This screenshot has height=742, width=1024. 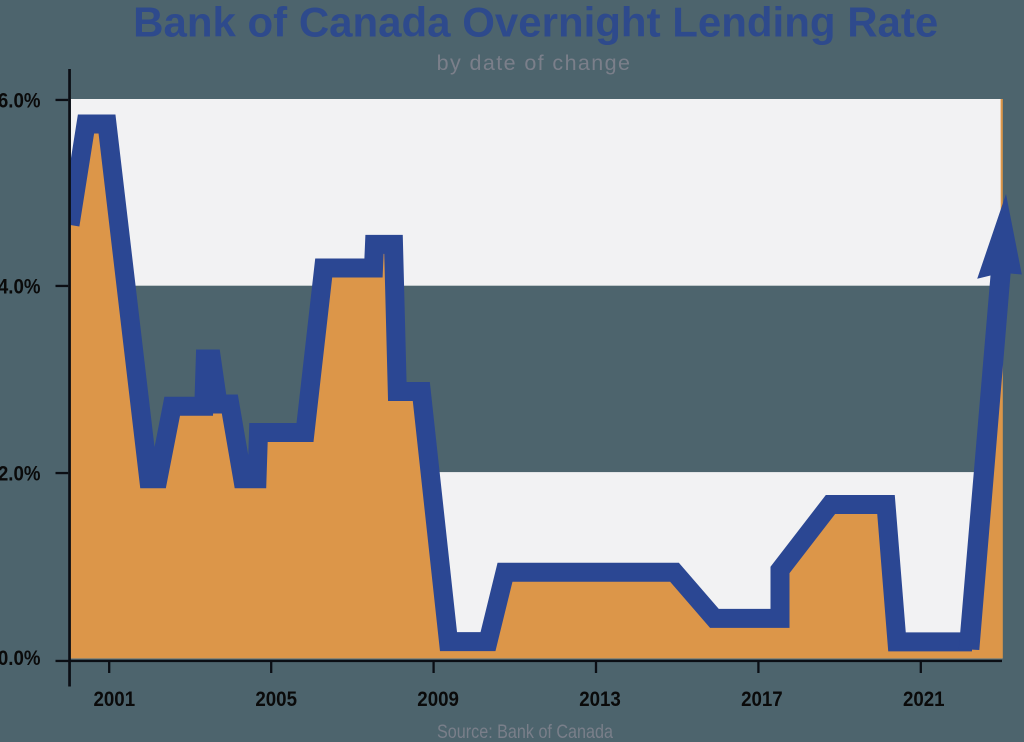 I want to click on svg-text: 2013, so click(x=600, y=699).